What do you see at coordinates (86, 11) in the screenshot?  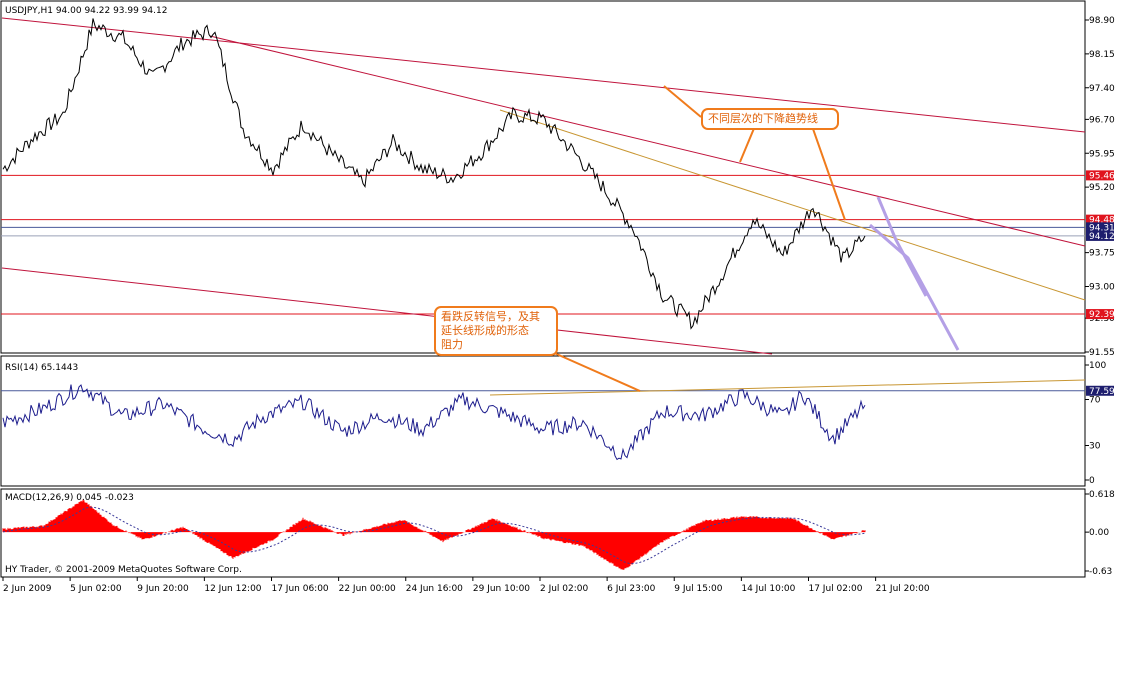 I see `symbol-title: USDJPY,H1 94.00 94.22 93.99 94.12` at bounding box center [86, 11].